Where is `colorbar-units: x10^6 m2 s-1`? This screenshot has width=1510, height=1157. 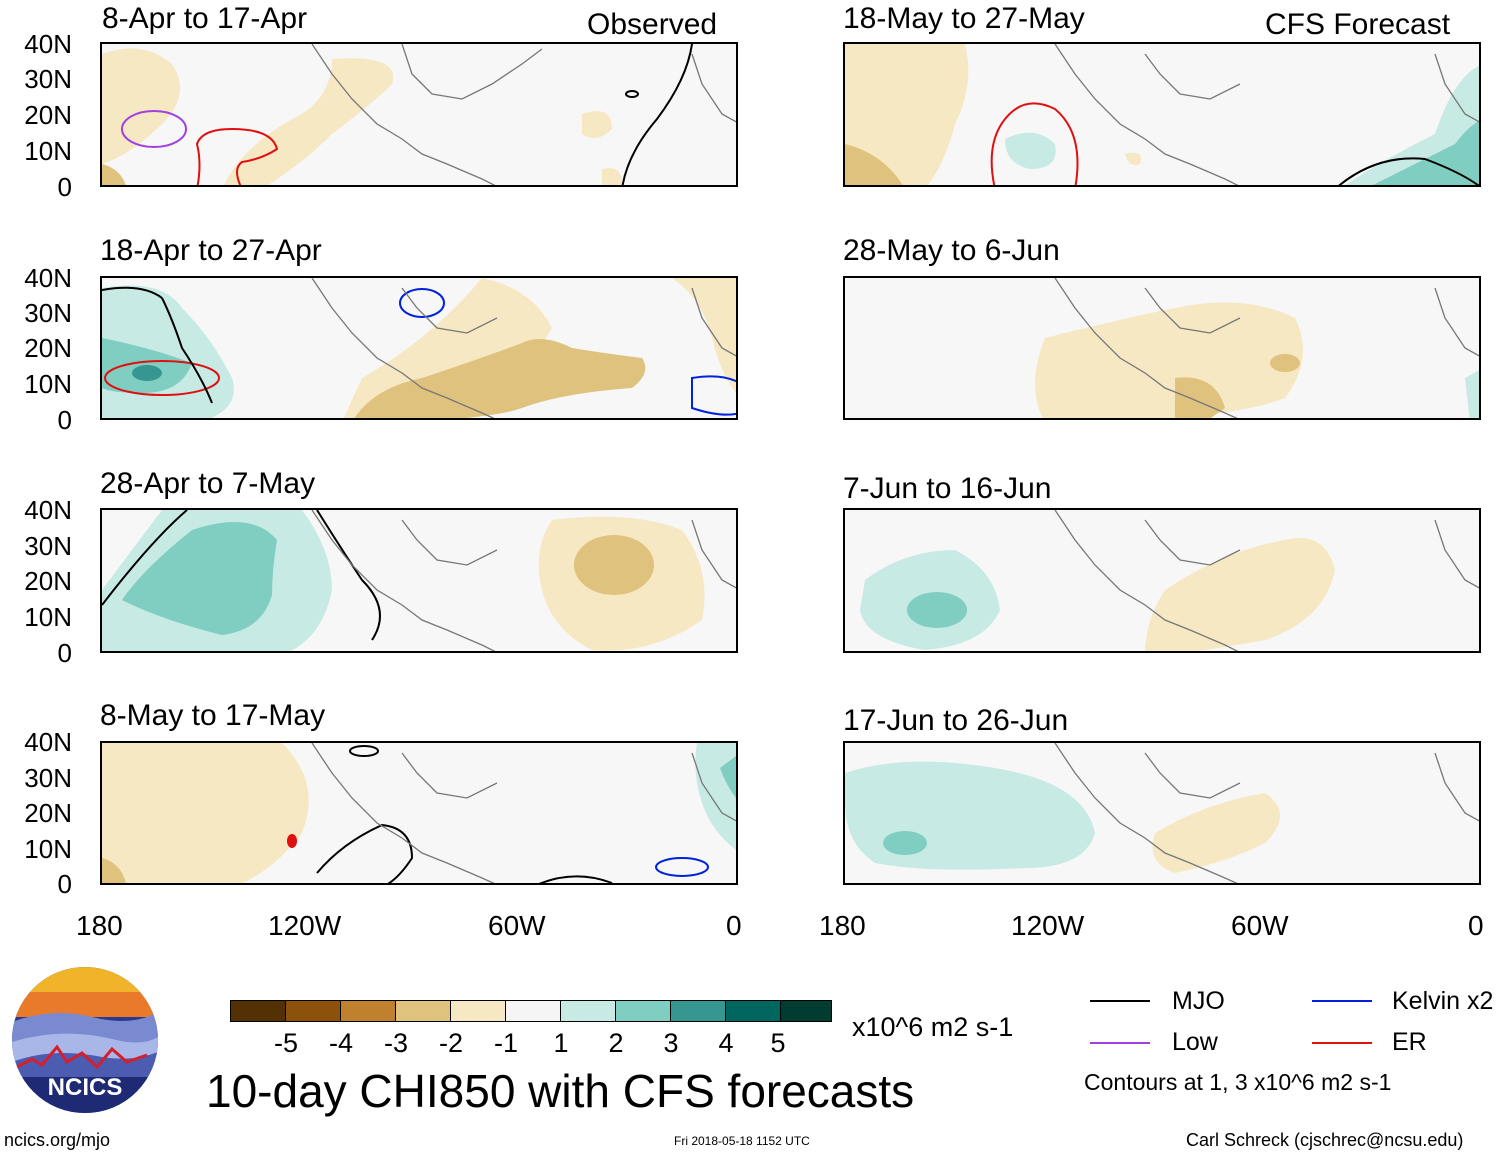 colorbar-units: x10^6 m2 s-1 is located at coordinates (933, 1027).